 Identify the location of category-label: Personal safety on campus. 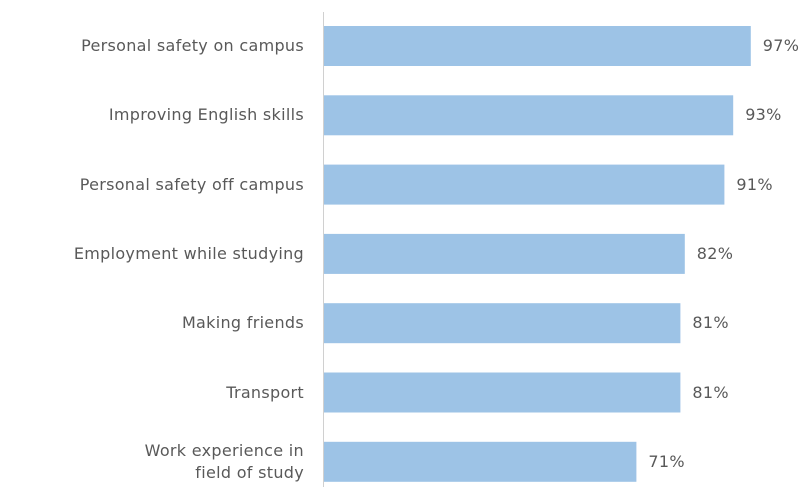
(192, 45).